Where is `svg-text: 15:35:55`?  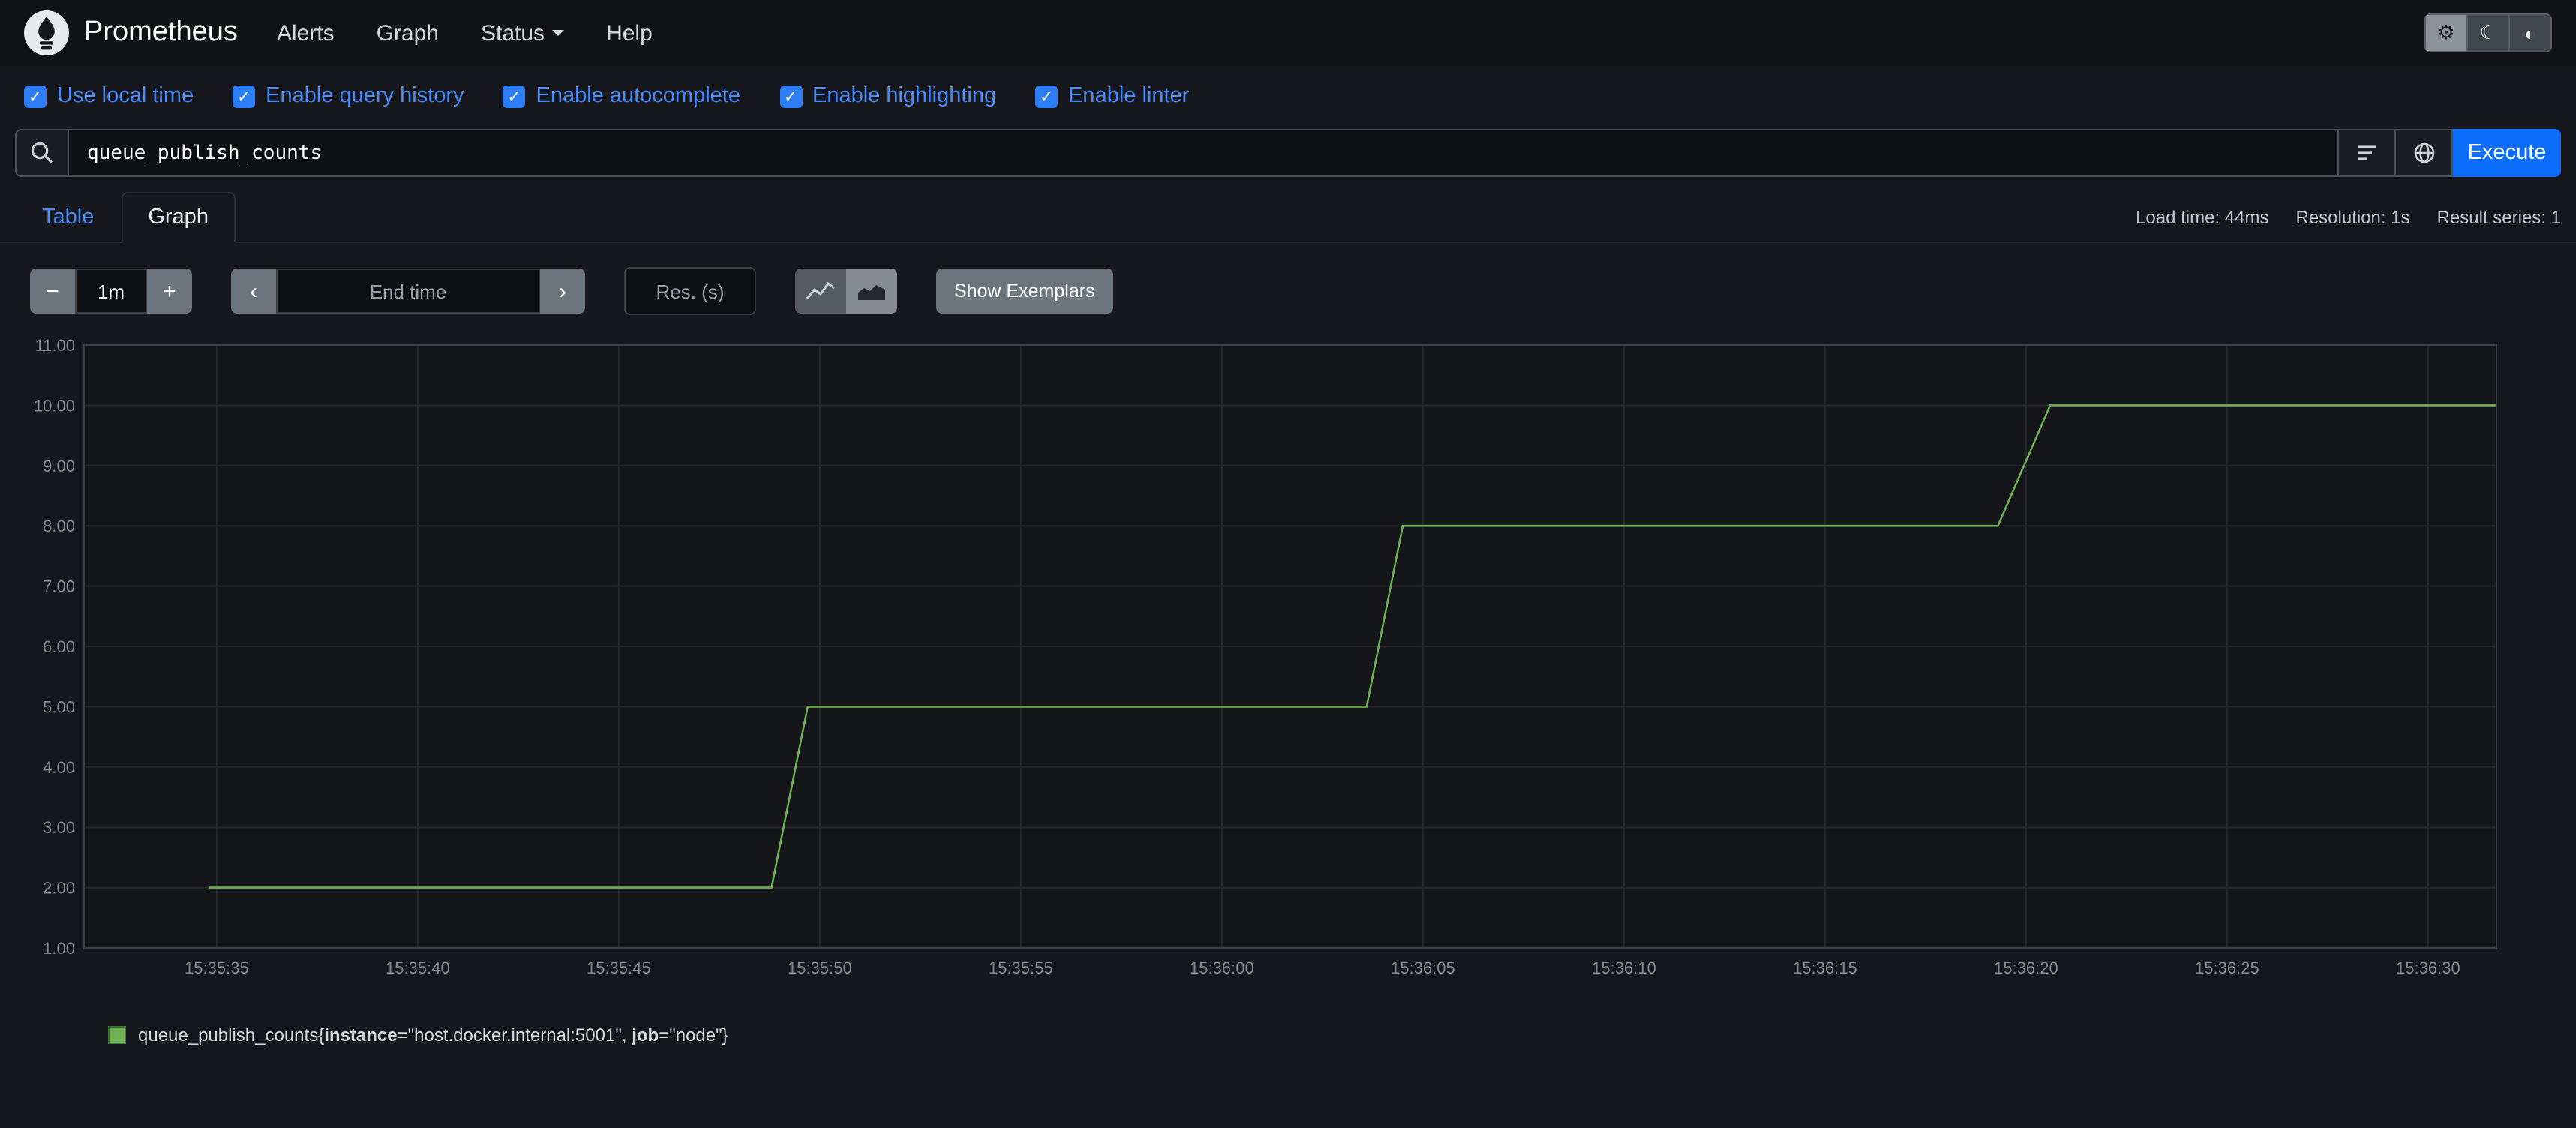 svg-text: 15:35:55 is located at coordinates (1021, 967).